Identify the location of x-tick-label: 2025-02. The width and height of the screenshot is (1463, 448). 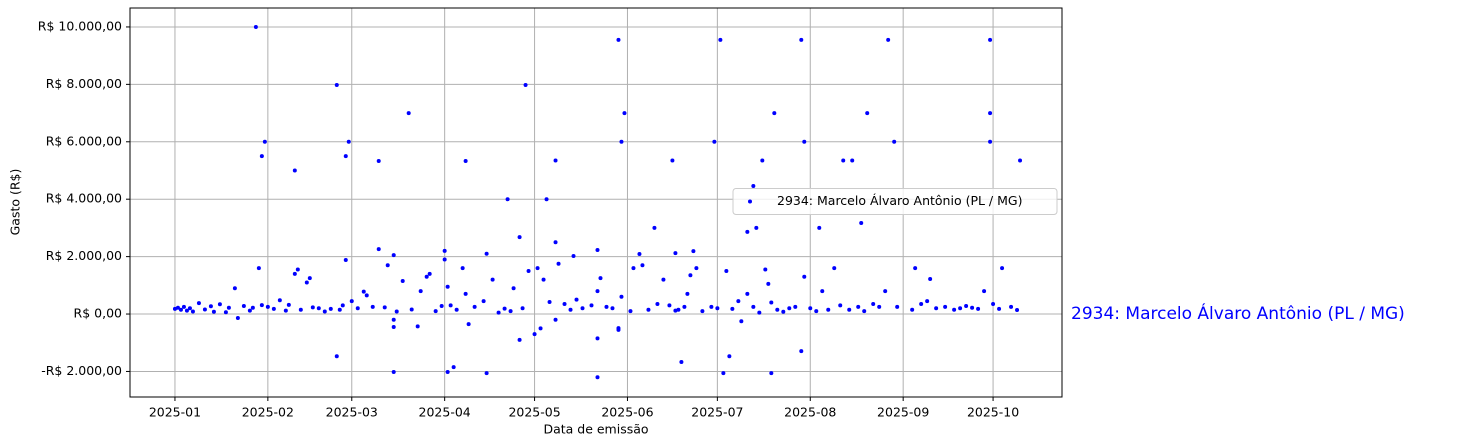
(268, 412).